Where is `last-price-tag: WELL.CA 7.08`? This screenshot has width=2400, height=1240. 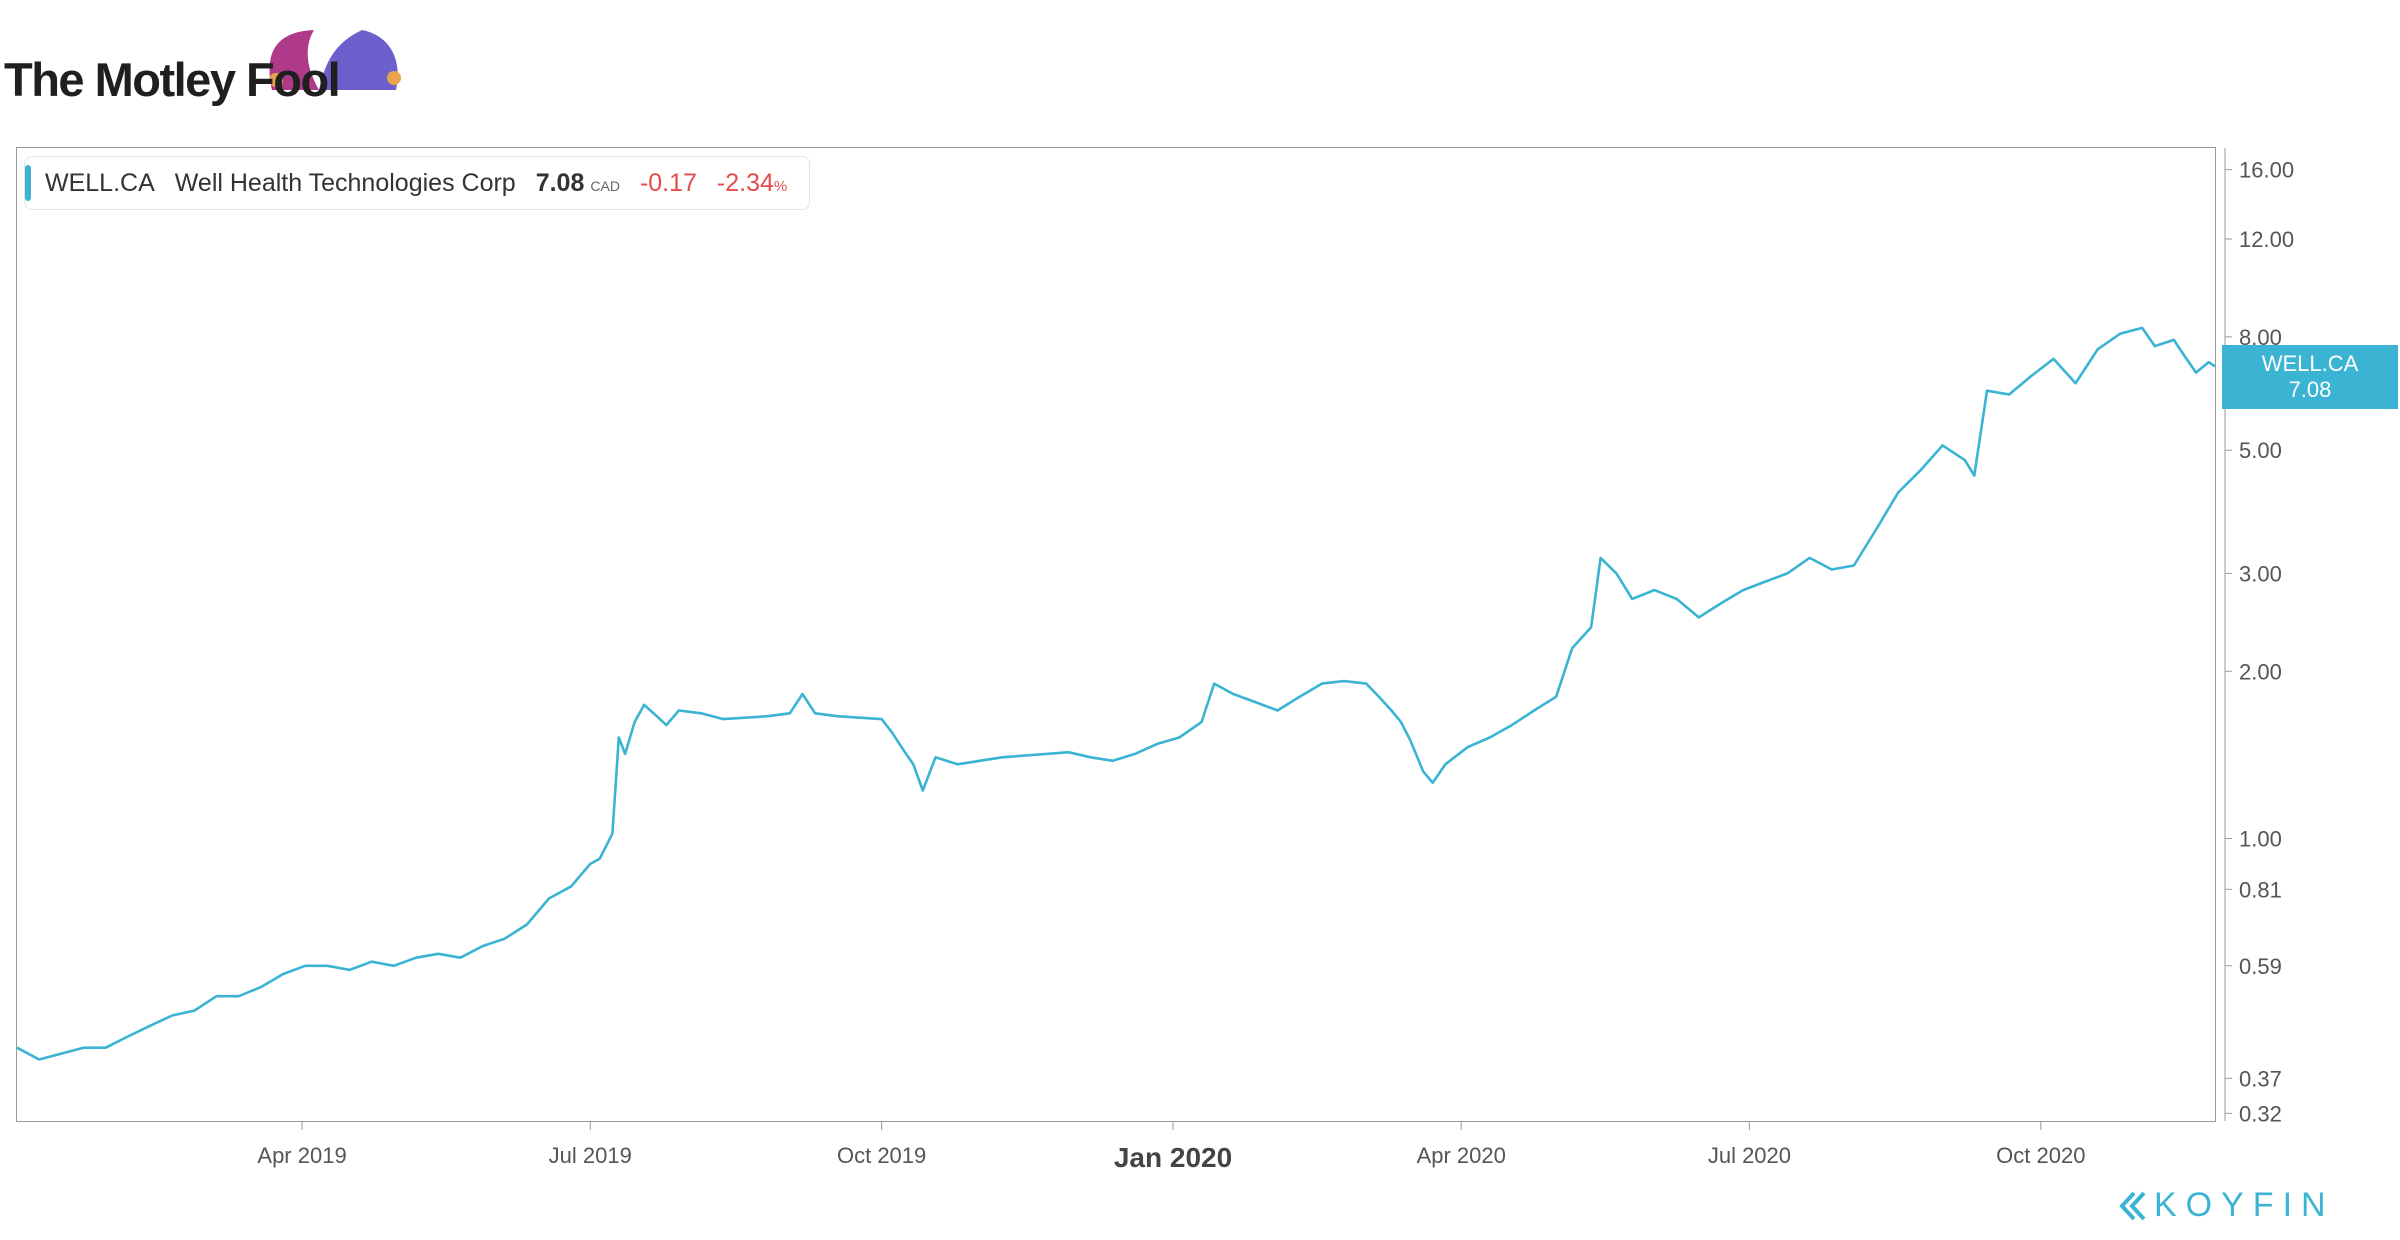 last-price-tag: WELL.CA 7.08 is located at coordinates (2310, 377).